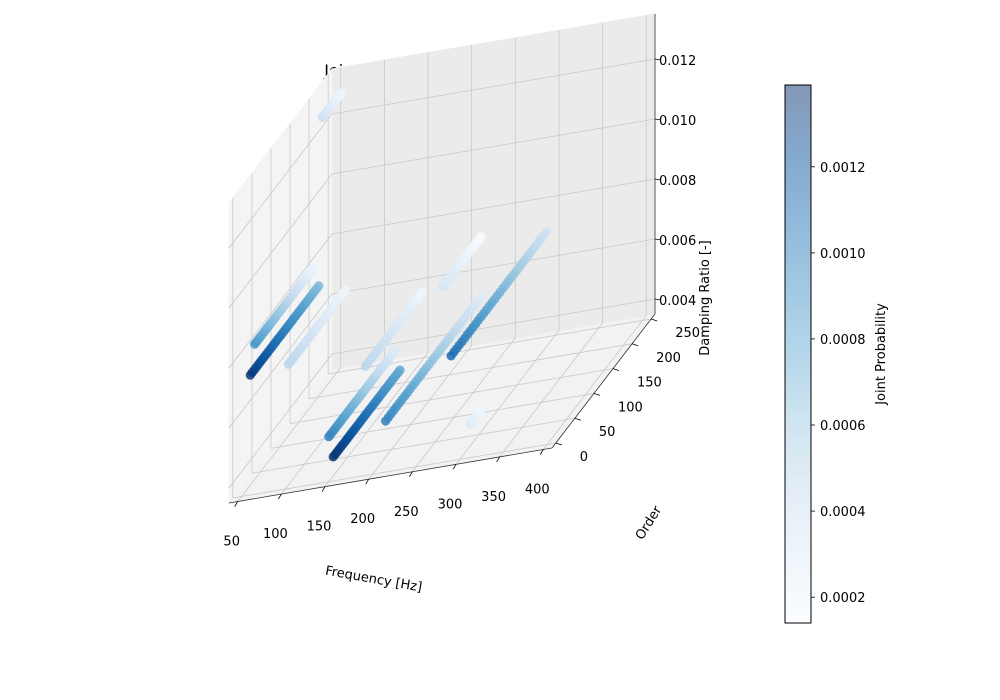 The image size is (1000, 700). Describe the element at coordinates (843, 254) in the screenshot. I see `colorbar-tick-label: 0.0010` at that location.